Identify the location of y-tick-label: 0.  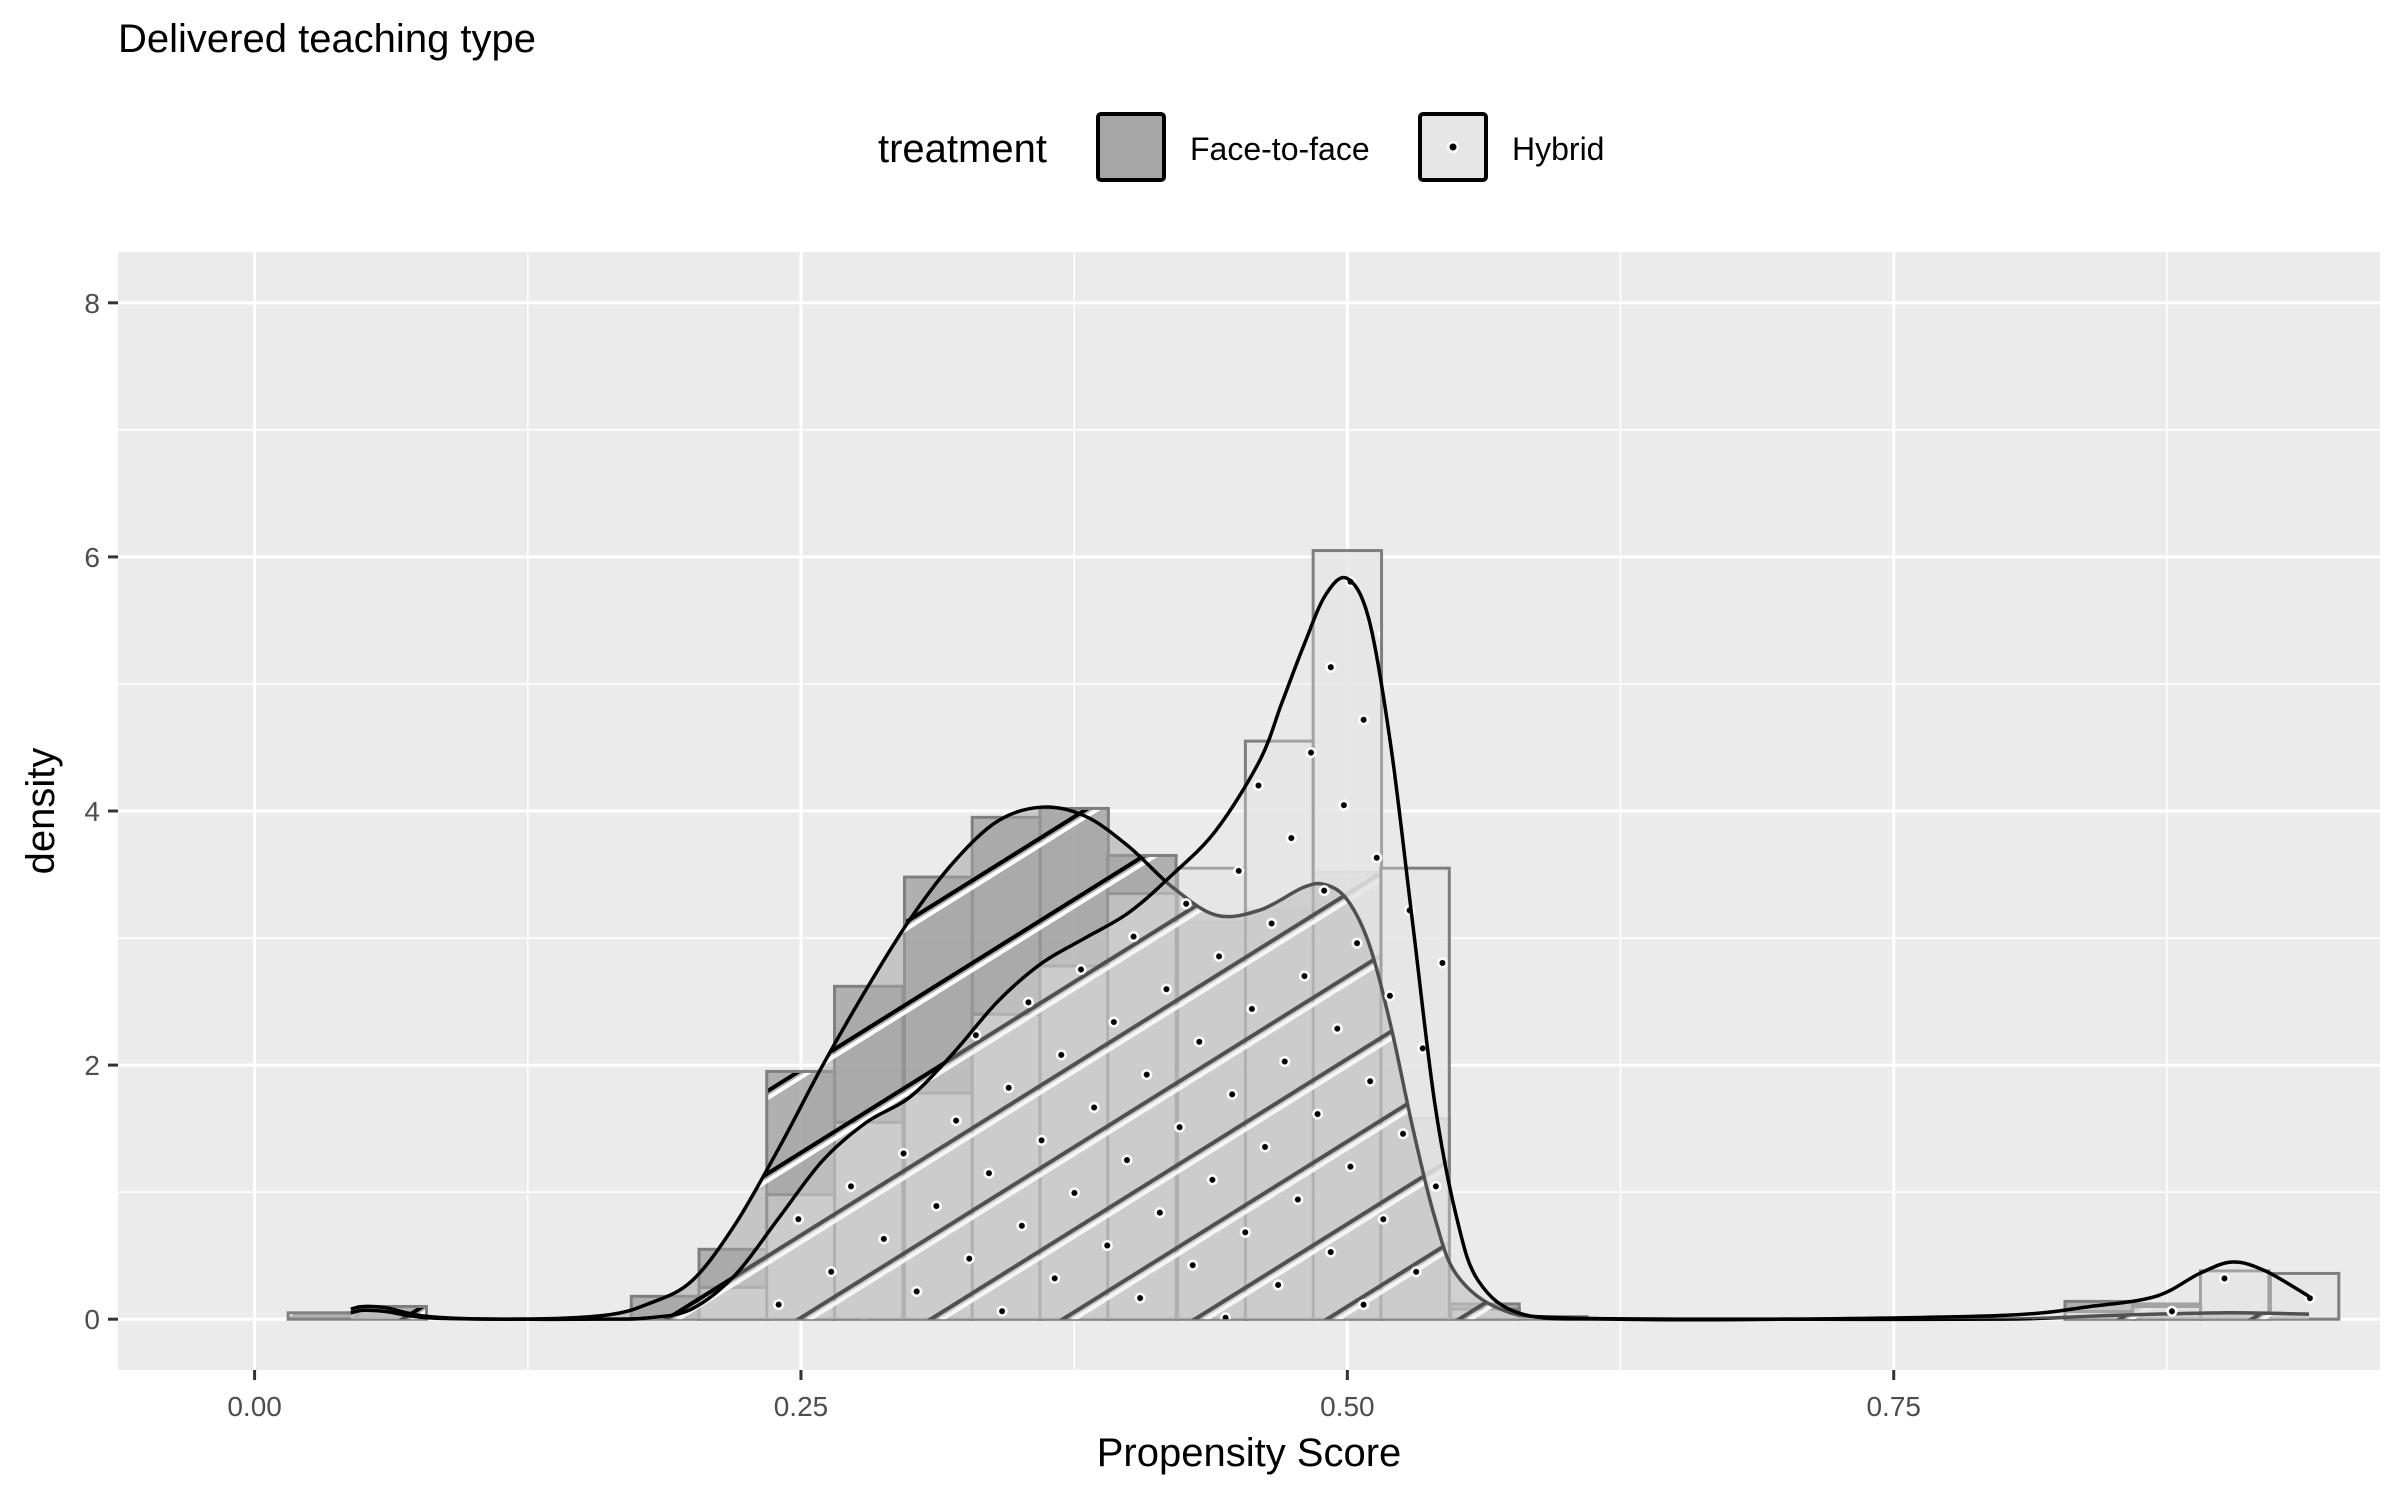
(92, 1319).